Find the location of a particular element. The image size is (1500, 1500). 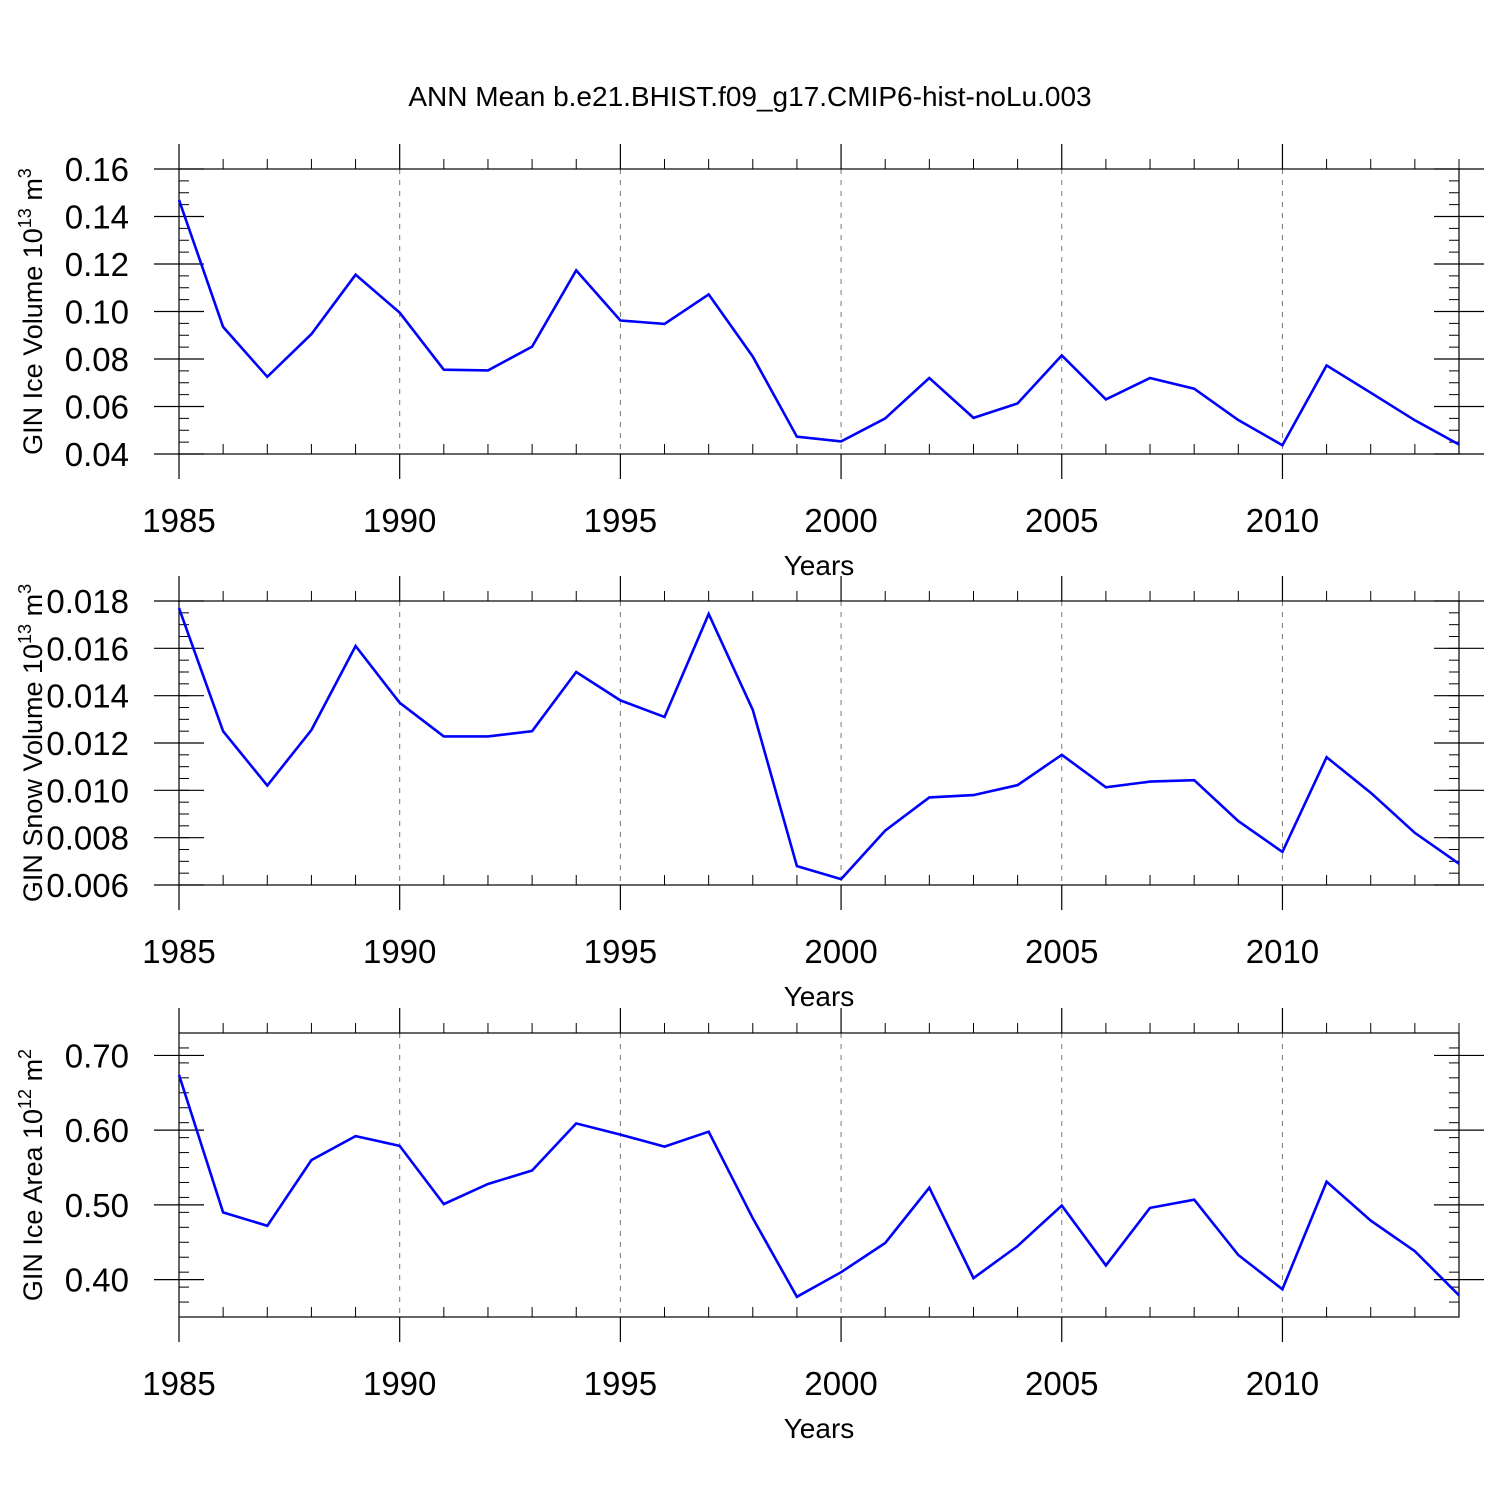

y-axis-title: GIN Ice Volume 1013 m3 is located at coordinates (31, 311).